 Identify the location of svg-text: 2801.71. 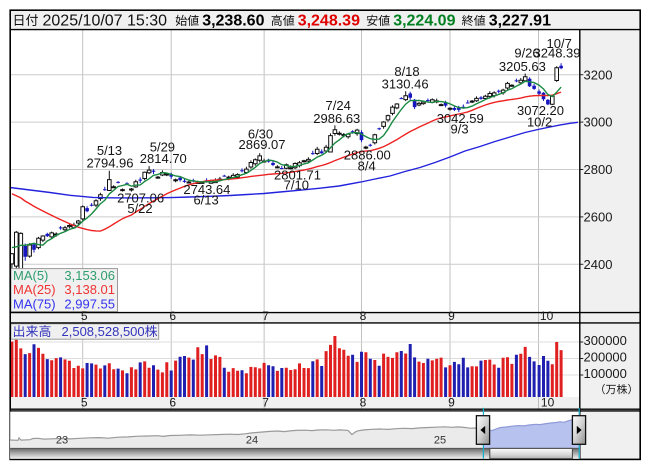
(297, 175).